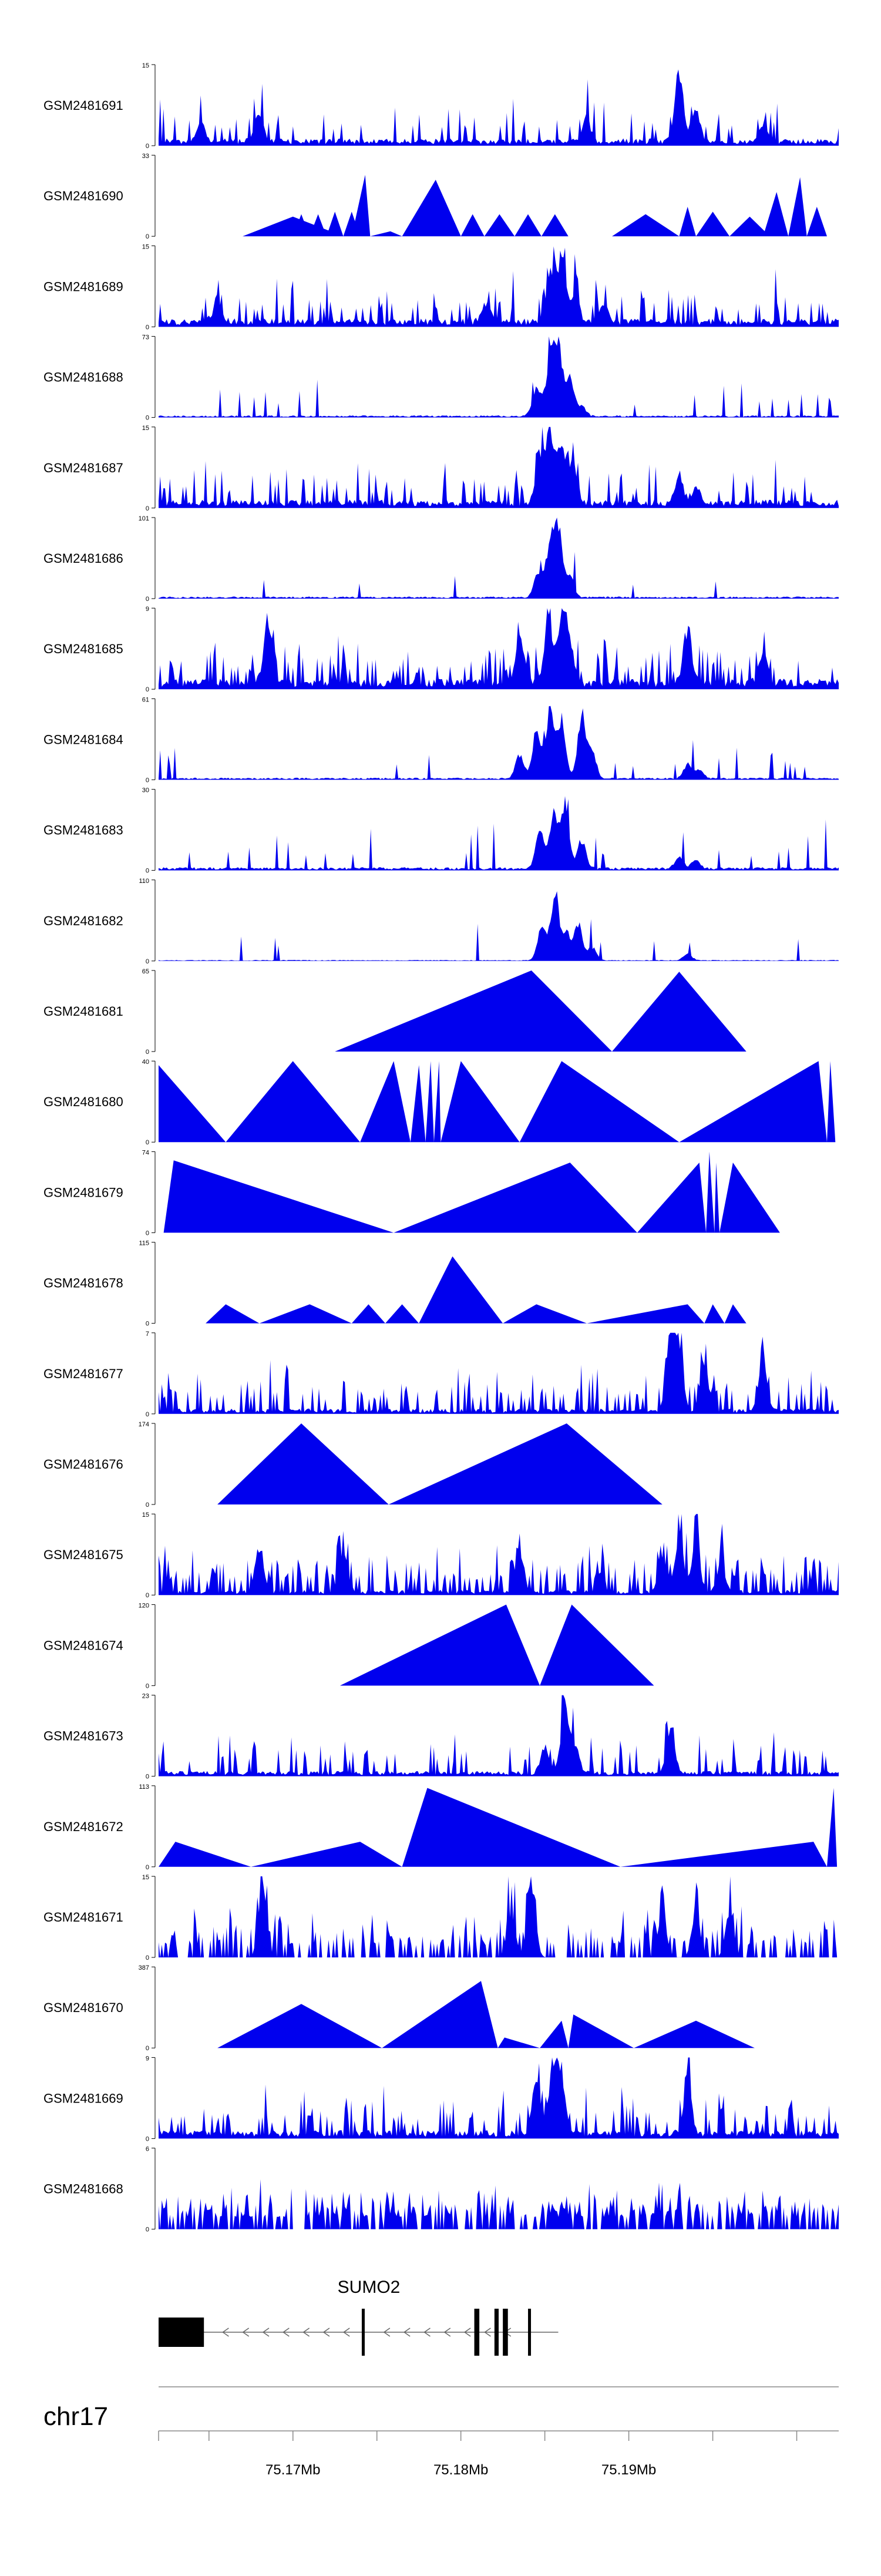 Image resolution: width=881 pixels, height=2576 pixels. I want to click on track-label: GSM2481676, so click(83, 1464).